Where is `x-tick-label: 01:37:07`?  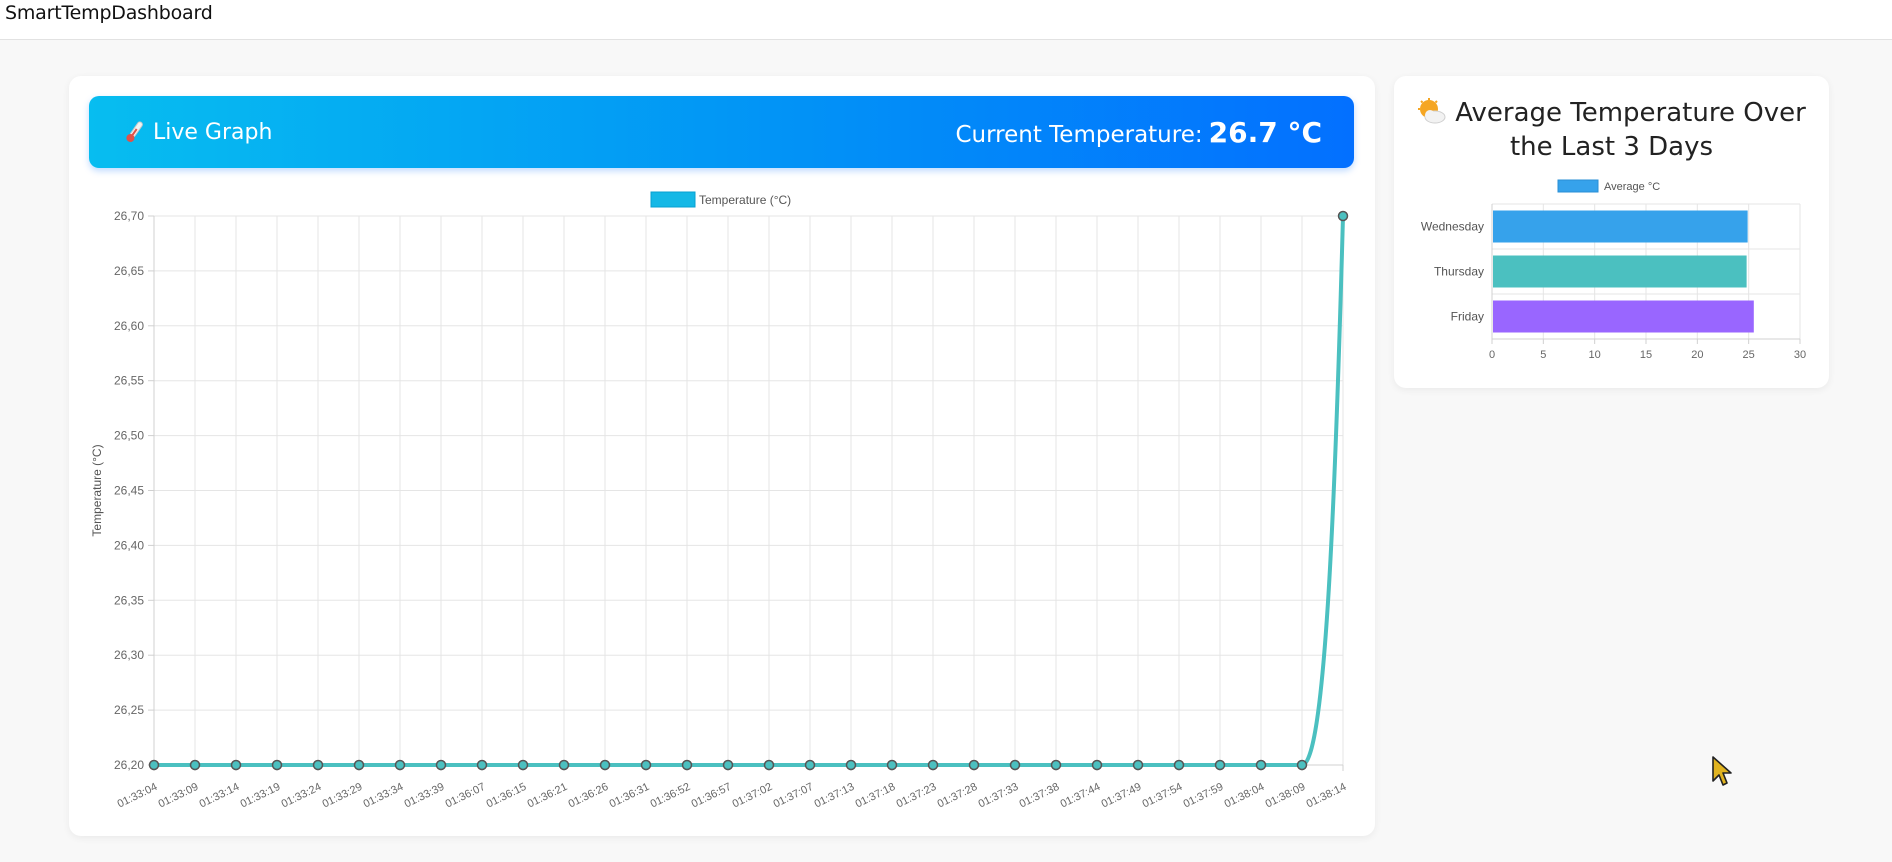
x-tick-label: 01:37:07 is located at coordinates (794, 796).